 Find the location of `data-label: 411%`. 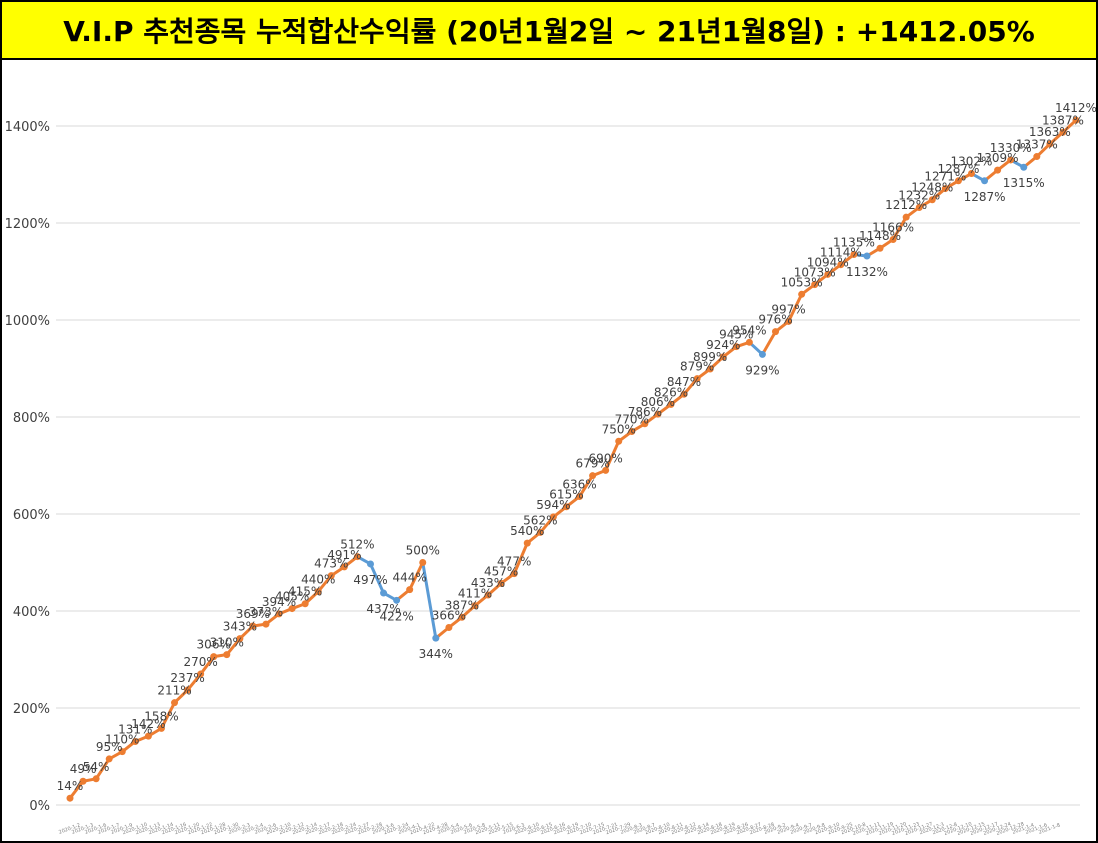

data-label: 411% is located at coordinates (475, 594).